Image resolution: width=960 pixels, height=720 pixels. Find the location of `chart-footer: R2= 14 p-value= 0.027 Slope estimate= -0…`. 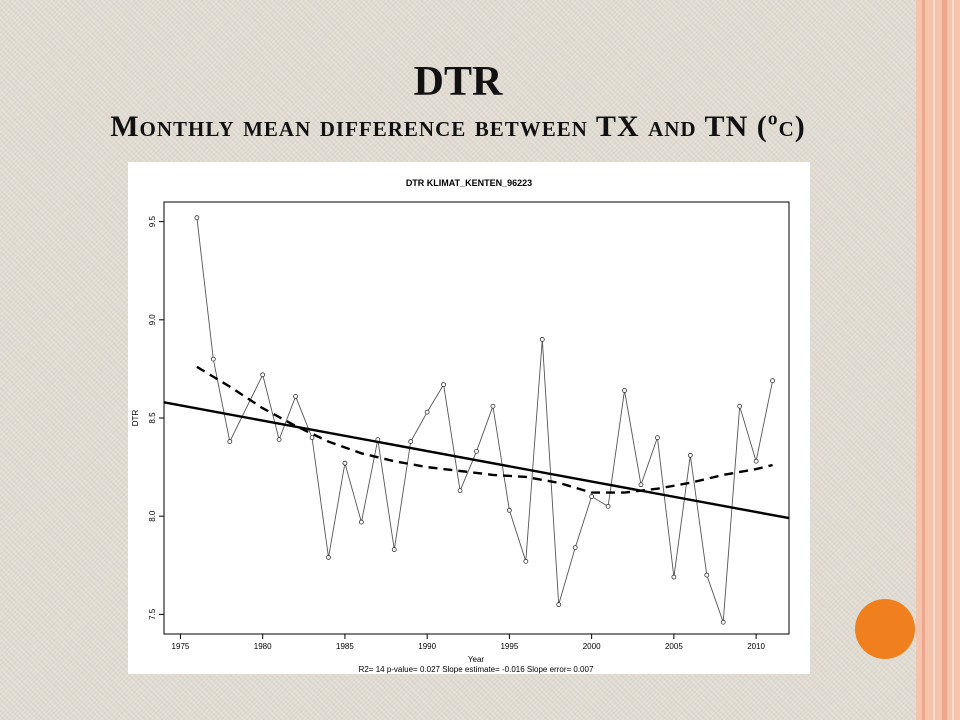

chart-footer: R2= 14 p-value= 0.027 Slope estimate= -0… is located at coordinates (476, 669).